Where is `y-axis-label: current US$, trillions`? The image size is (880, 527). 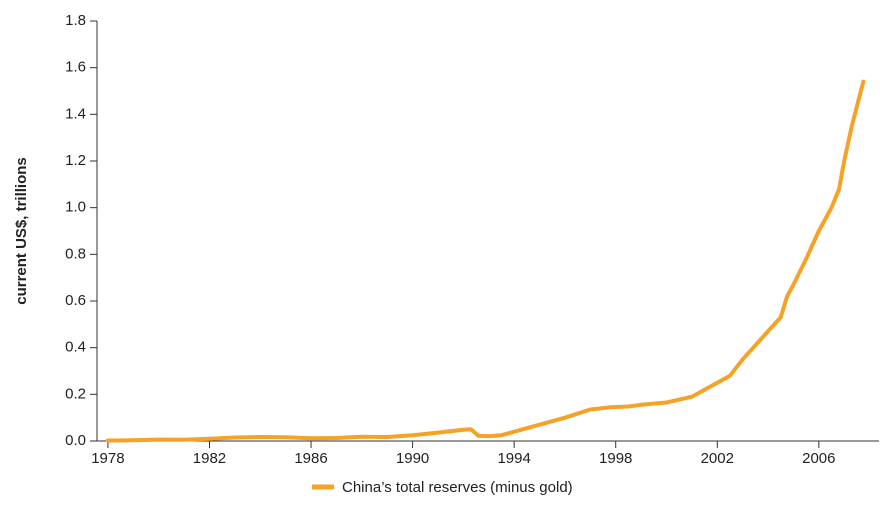 y-axis-label: current US$, trillions is located at coordinates (21, 231).